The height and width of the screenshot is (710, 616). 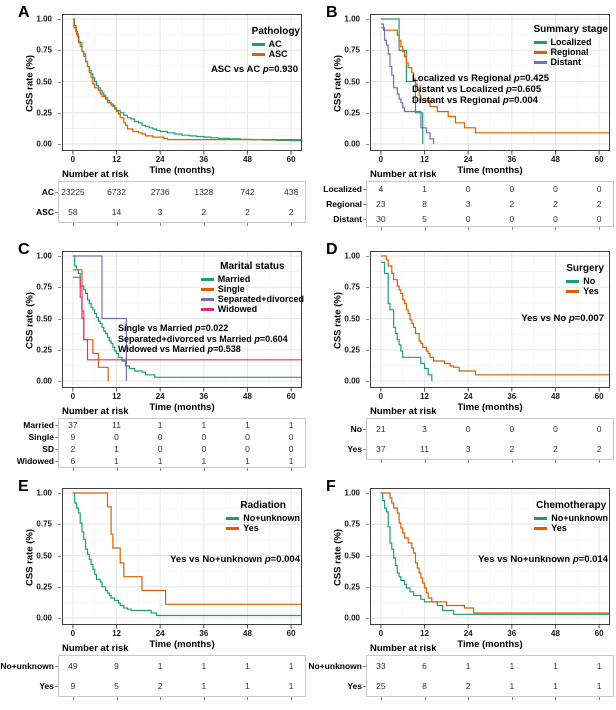 I want to click on pvalue-text: Yes vs No p=0.007, so click(x=562, y=318).